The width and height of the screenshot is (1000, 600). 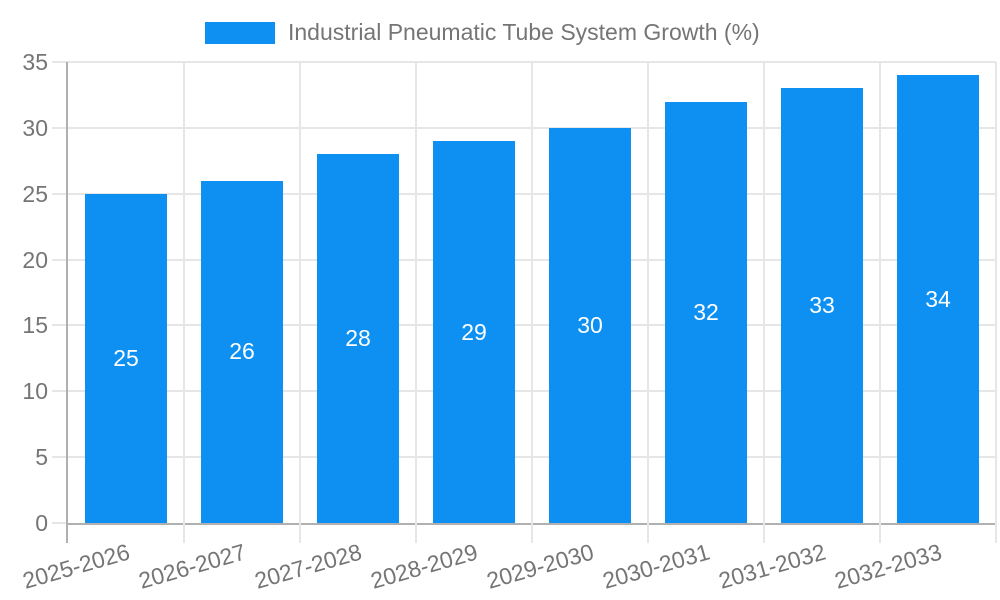 I want to click on bar-2026-2027: 26, so click(x=242, y=351).